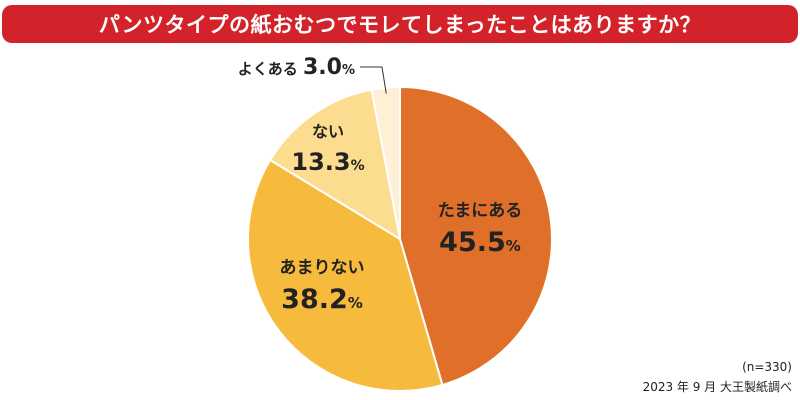  What do you see at coordinates (480, 211) in the screenshot?
I see `slice-label-1: たまにある` at bounding box center [480, 211].